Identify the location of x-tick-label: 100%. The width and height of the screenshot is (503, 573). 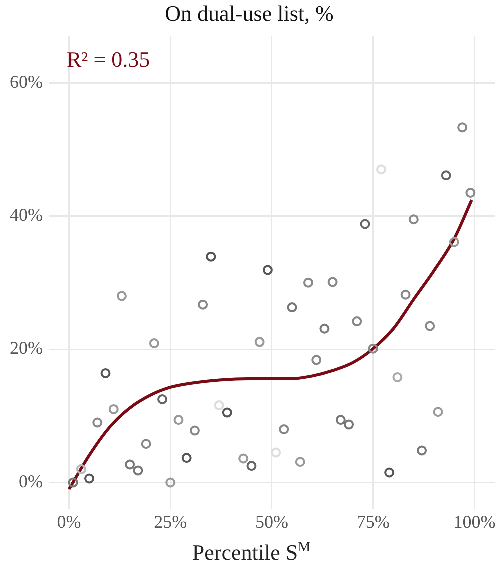
(475, 522).